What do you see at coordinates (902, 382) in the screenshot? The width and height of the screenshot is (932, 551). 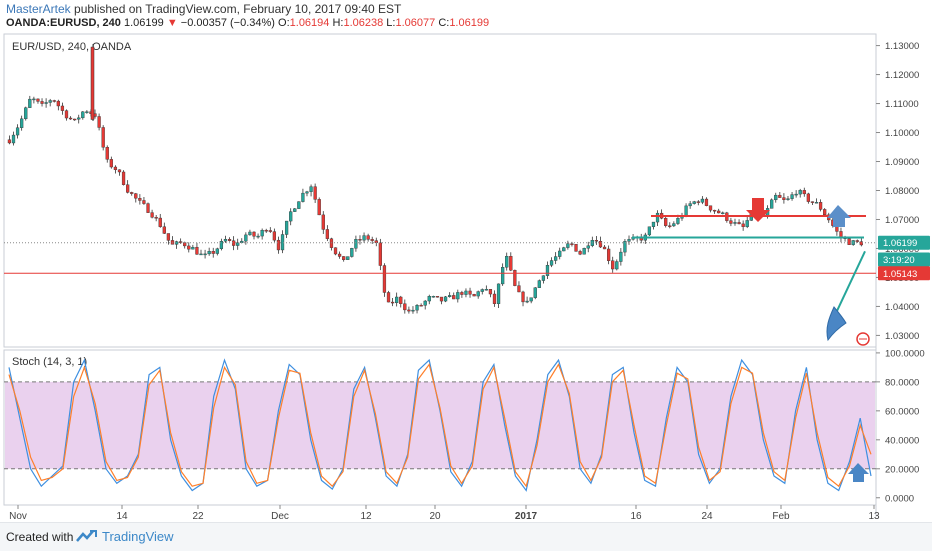 I see `stoch-tick-label: 80.0000` at bounding box center [902, 382].